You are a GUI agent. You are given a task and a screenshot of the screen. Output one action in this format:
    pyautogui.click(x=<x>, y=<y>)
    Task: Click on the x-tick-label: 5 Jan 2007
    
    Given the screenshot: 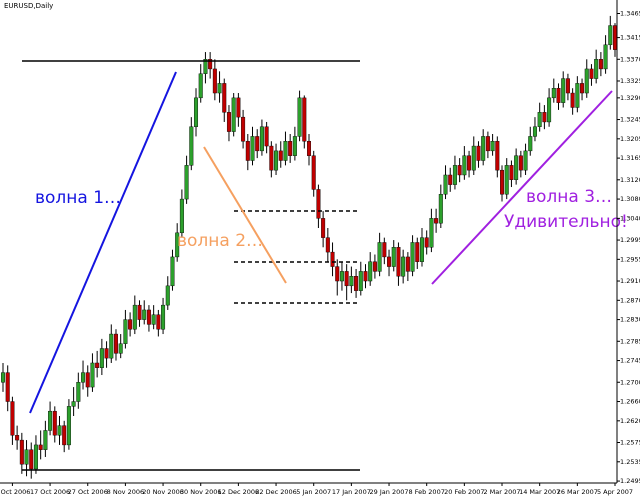 What is the action you would take?
    pyautogui.click(x=313, y=492)
    